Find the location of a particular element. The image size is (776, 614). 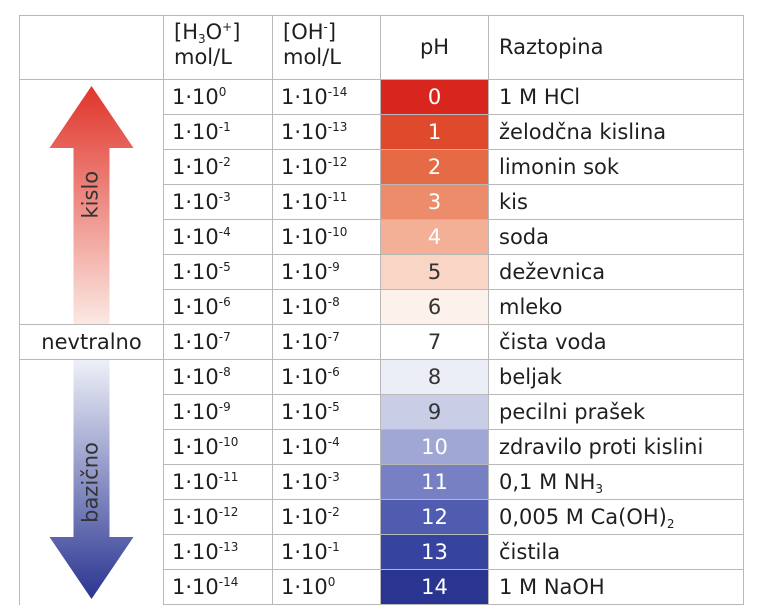

h3o-concentration: 1·10-13 is located at coordinates (218, 552).